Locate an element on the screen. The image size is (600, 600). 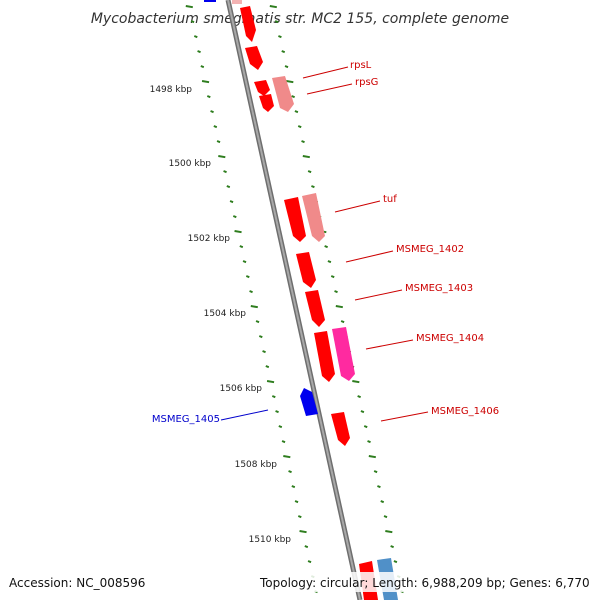
connector-rpsG is located at coordinates (329, 89).